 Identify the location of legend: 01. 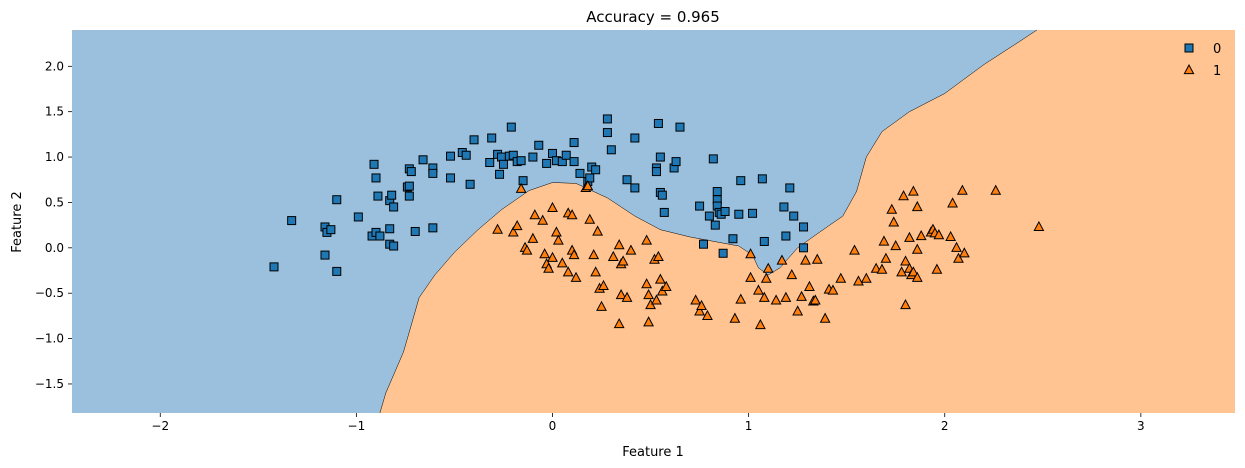
(1200, 59).